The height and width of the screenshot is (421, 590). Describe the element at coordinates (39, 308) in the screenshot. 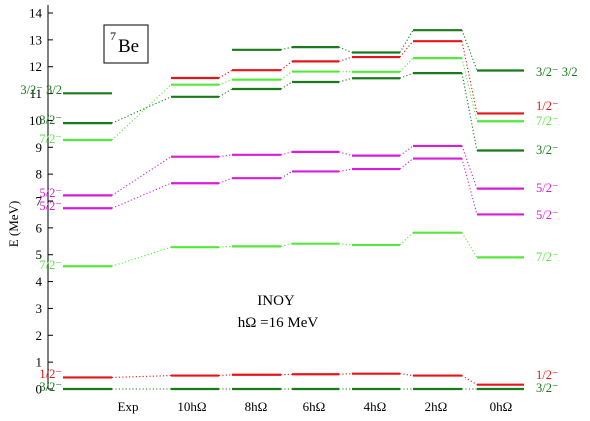

I see `y-tick-label: 3` at that location.